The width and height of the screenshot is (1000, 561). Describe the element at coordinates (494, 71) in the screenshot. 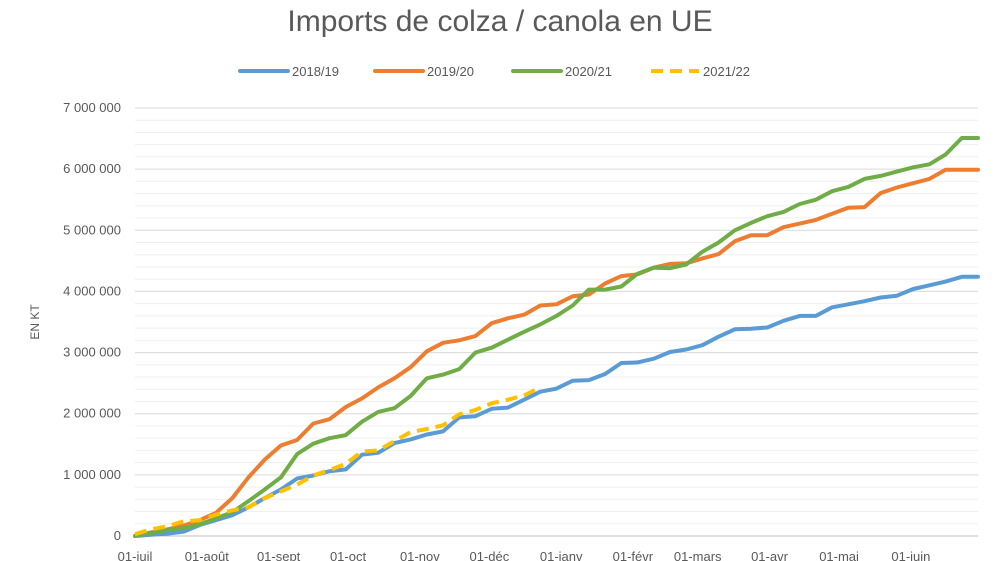

I see `legend: 2018/19 2019/20 2020/21 2021/22` at that location.